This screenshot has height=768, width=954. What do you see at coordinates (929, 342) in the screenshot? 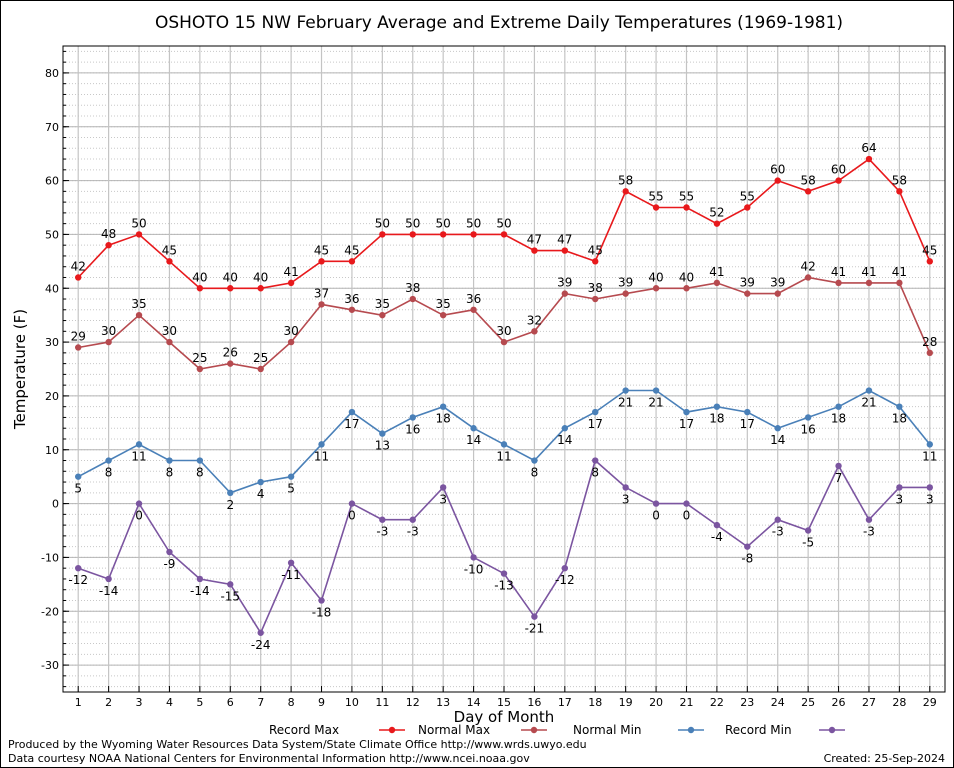
I see `data-label: 28` at bounding box center [929, 342].